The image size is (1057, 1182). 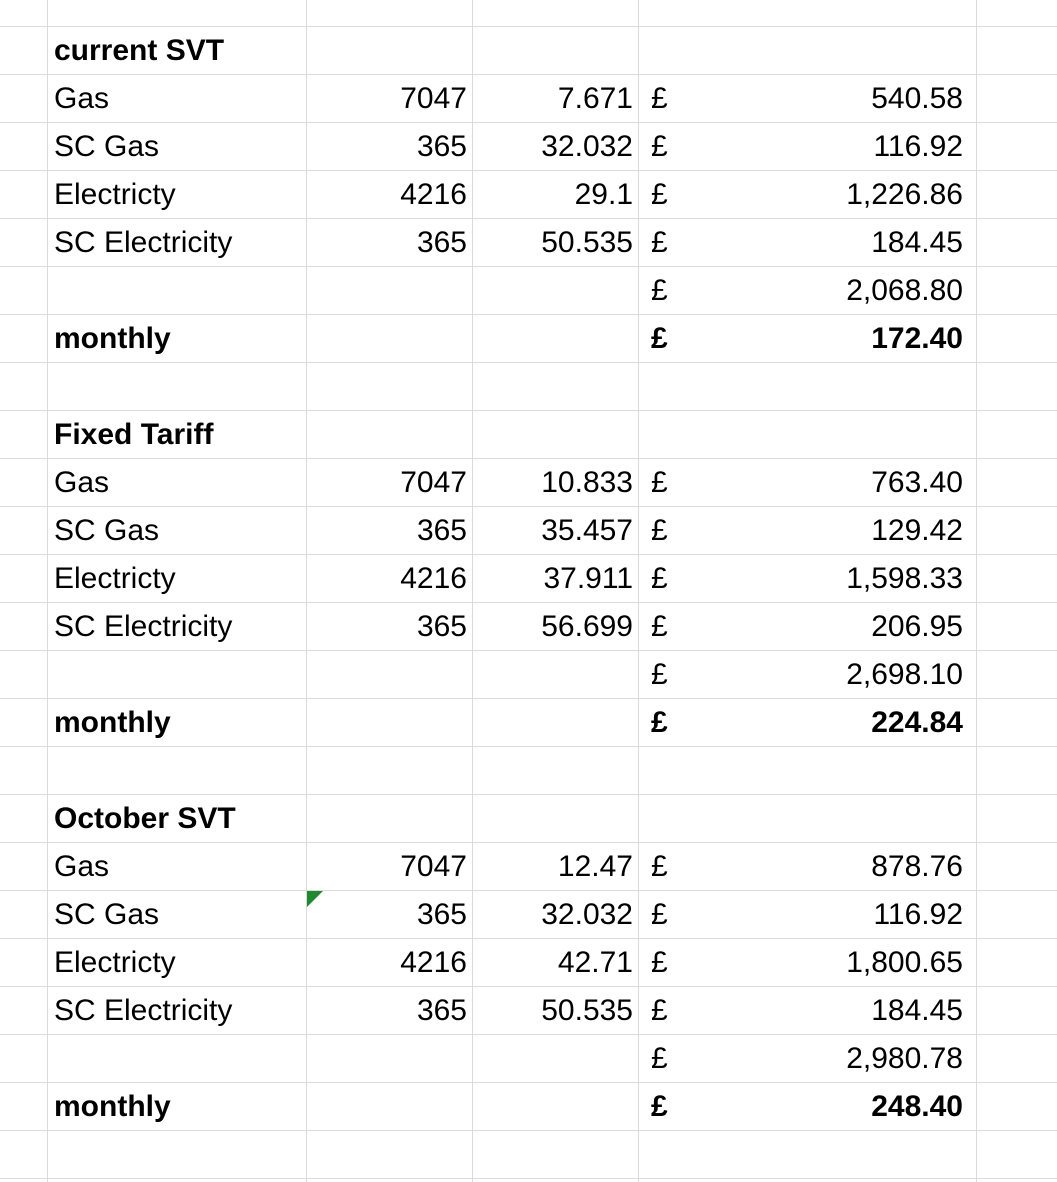 What do you see at coordinates (917, 626) in the screenshot?
I see `amount-cell: 206.95` at bounding box center [917, 626].